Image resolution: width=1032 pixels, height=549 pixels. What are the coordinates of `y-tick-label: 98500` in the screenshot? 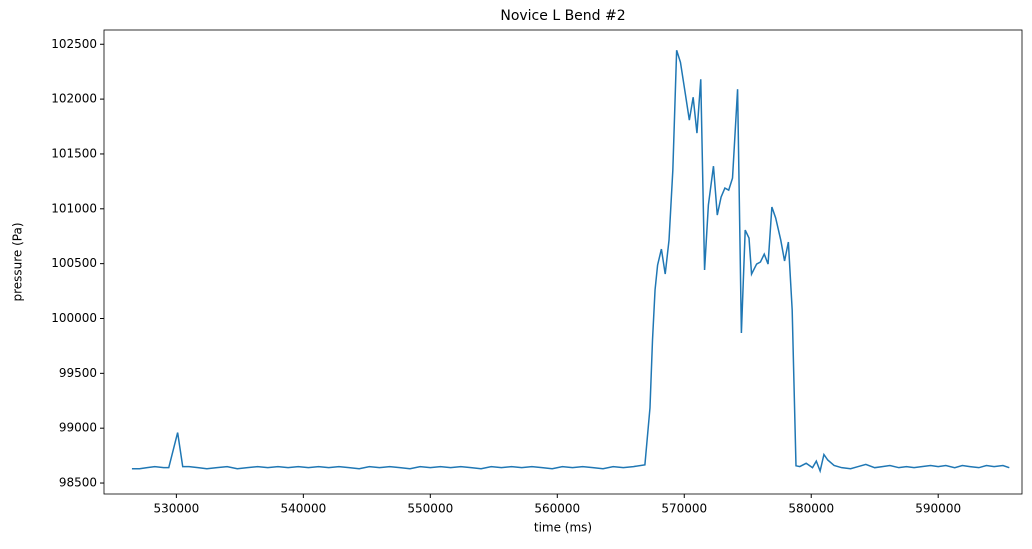 It's located at (78, 483).